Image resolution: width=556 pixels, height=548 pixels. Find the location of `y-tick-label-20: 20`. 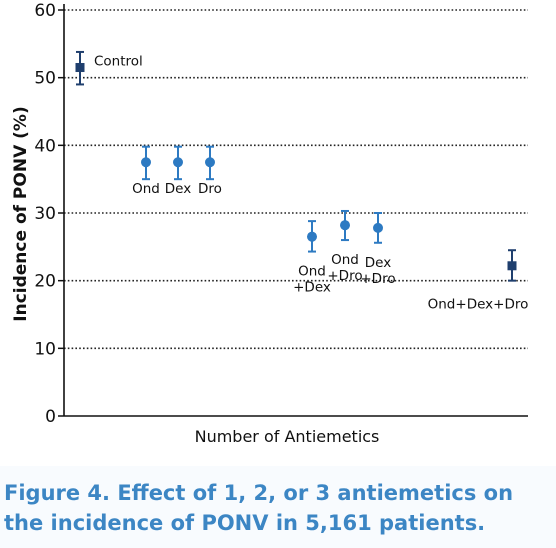

y-tick-label-20: 20 is located at coordinates (45, 282).